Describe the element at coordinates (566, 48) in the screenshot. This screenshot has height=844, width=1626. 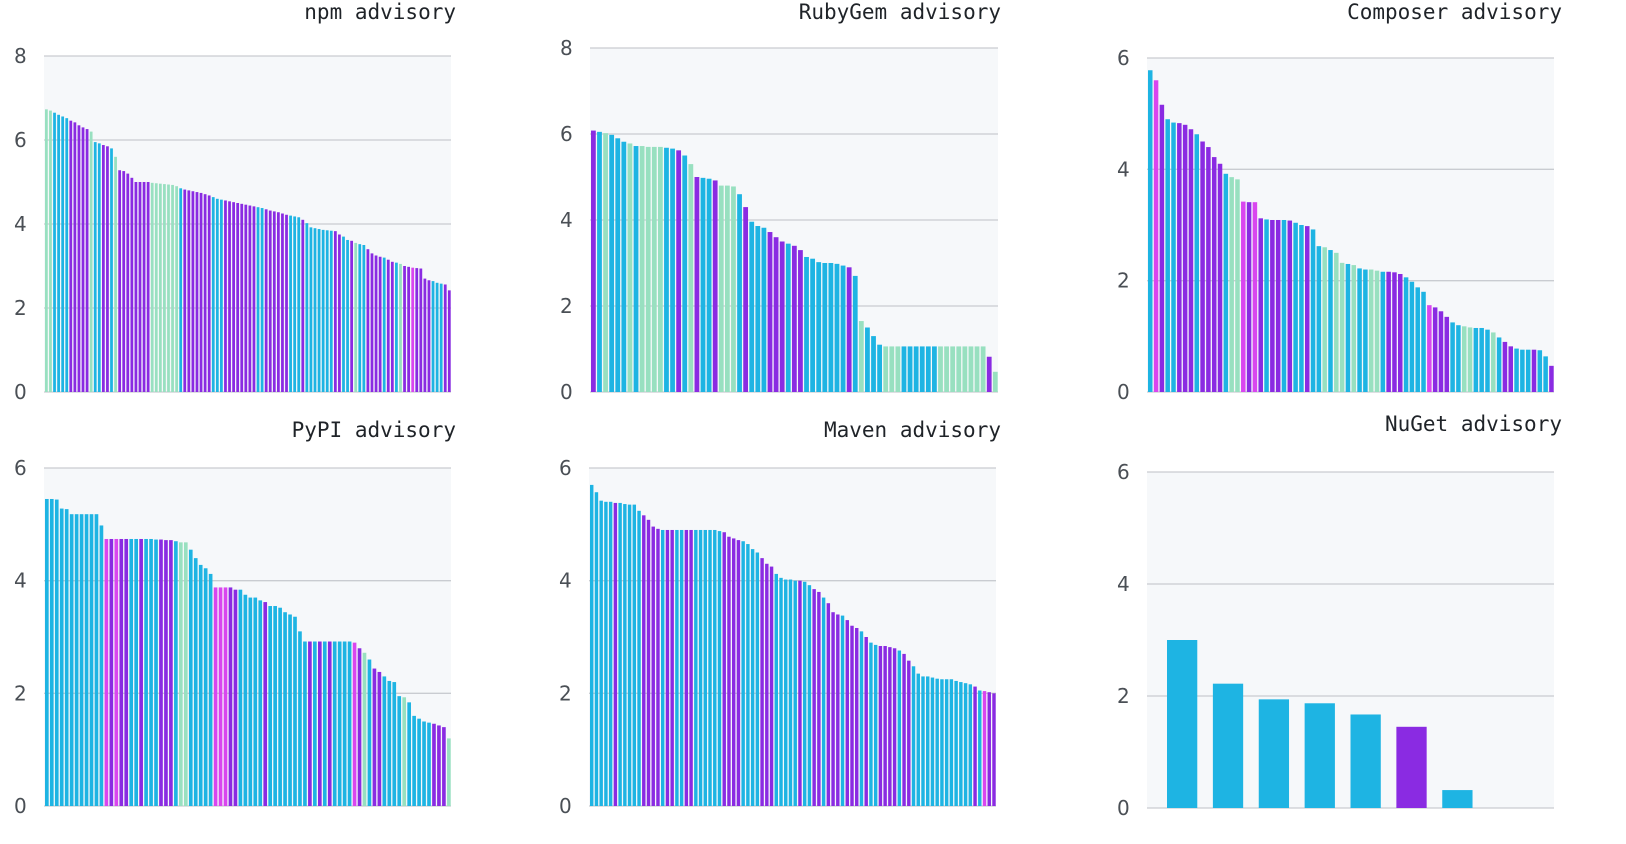
I see `y-tick-label: 8` at that location.